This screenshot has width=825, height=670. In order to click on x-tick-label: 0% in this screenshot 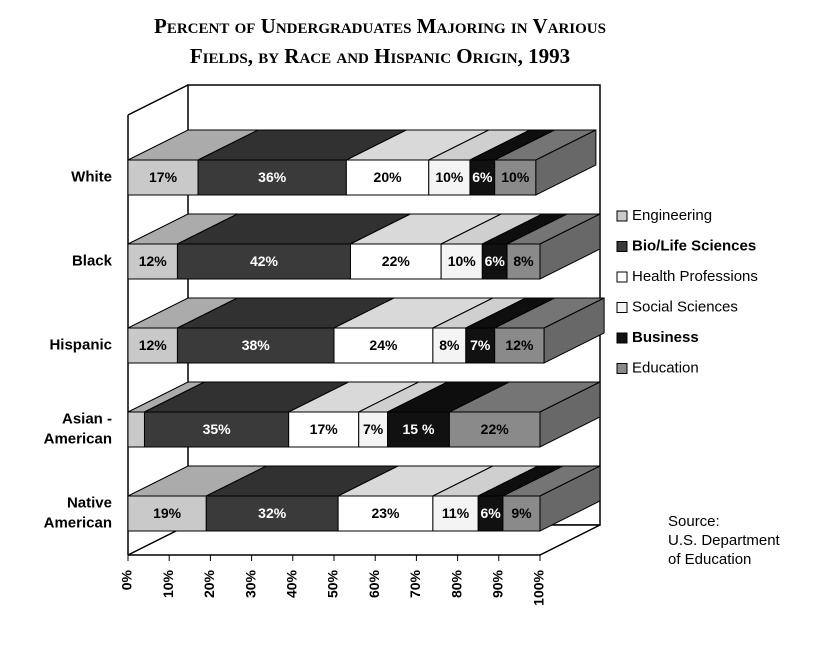, I will do `click(127, 579)`.